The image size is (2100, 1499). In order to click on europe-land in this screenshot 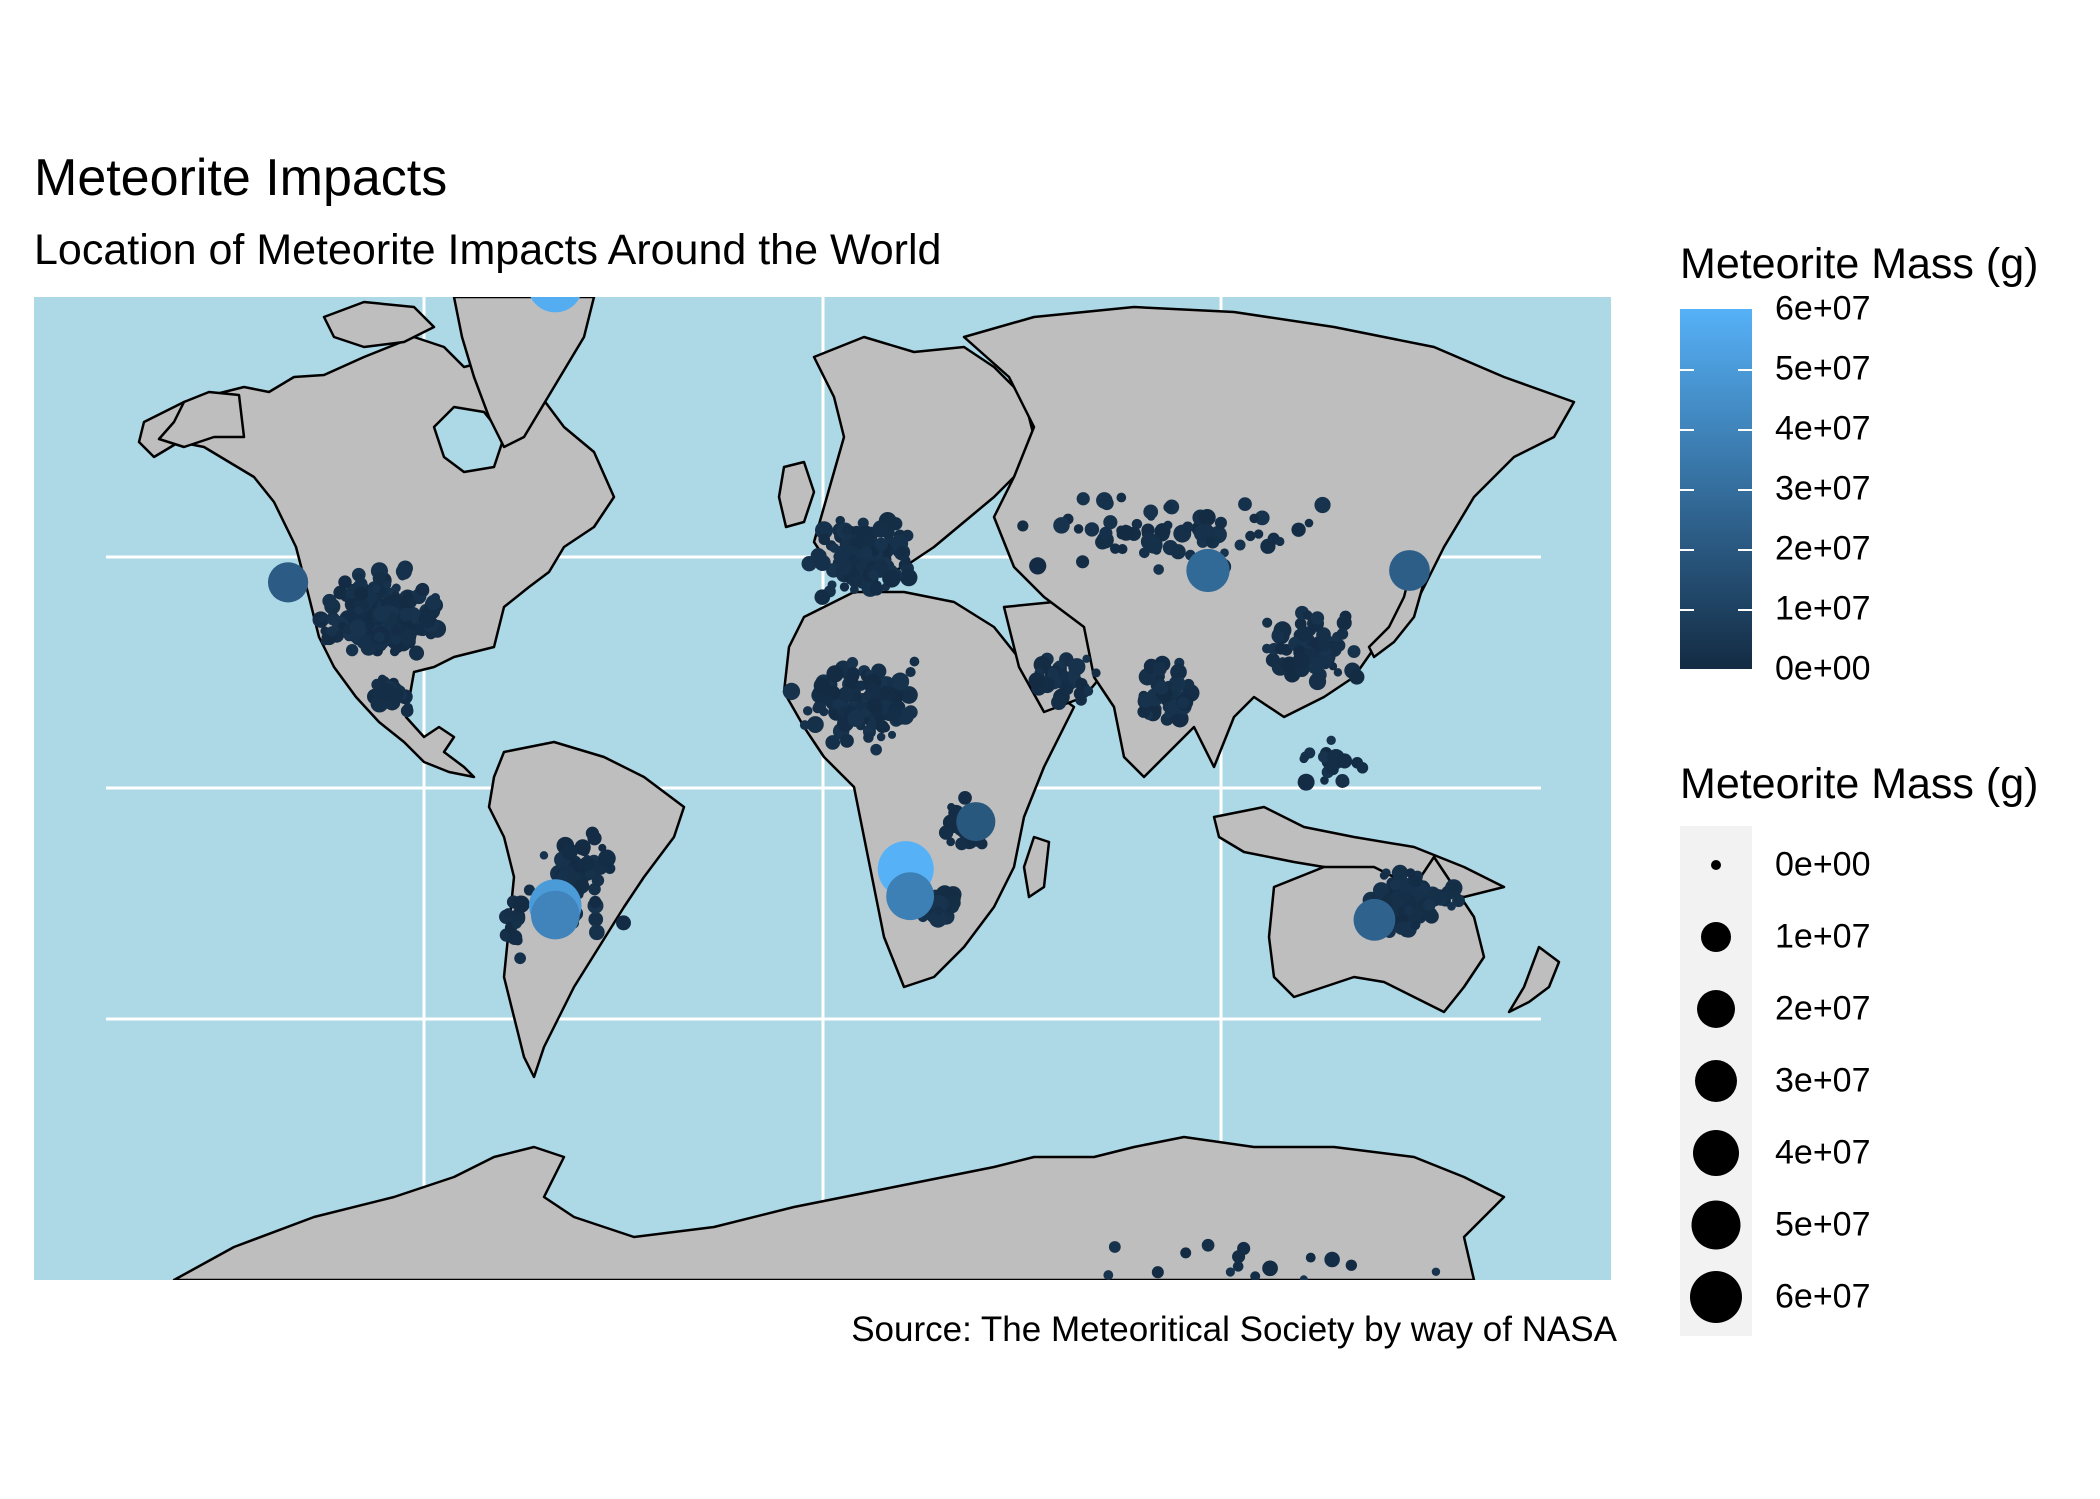, I will do `click(924, 457)`.